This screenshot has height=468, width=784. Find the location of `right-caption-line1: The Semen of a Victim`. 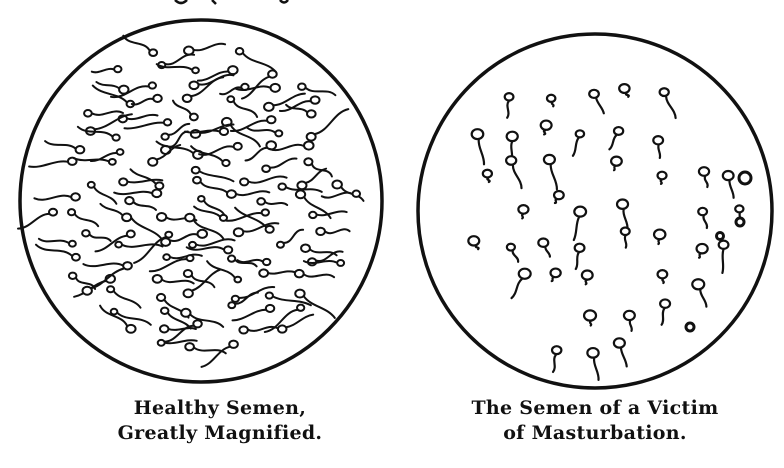

right-caption-line1: The Semen of a Victim is located at coordinates (595, 408).